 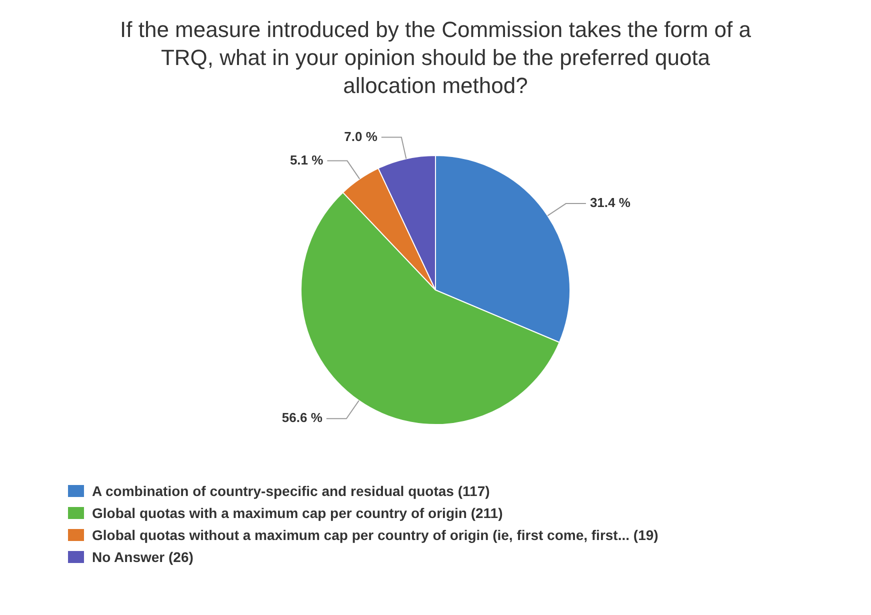 I want to click on data-label: 7.0 %, so click(x=361, y=136).